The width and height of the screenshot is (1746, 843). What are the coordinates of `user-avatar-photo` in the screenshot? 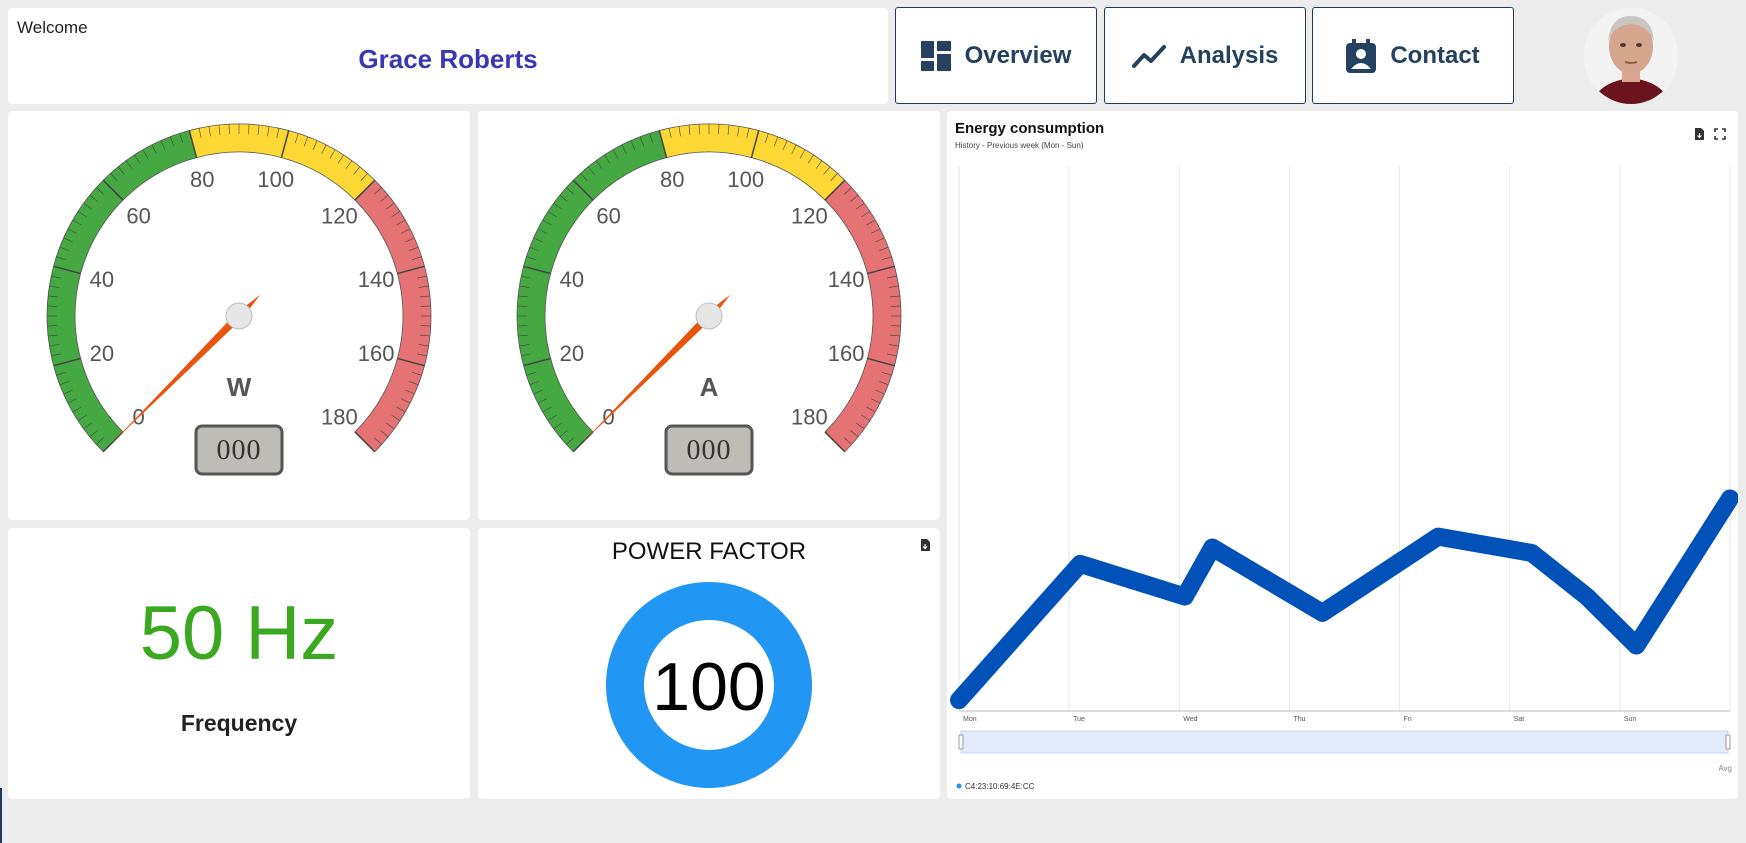 It's located at (1631, 56).